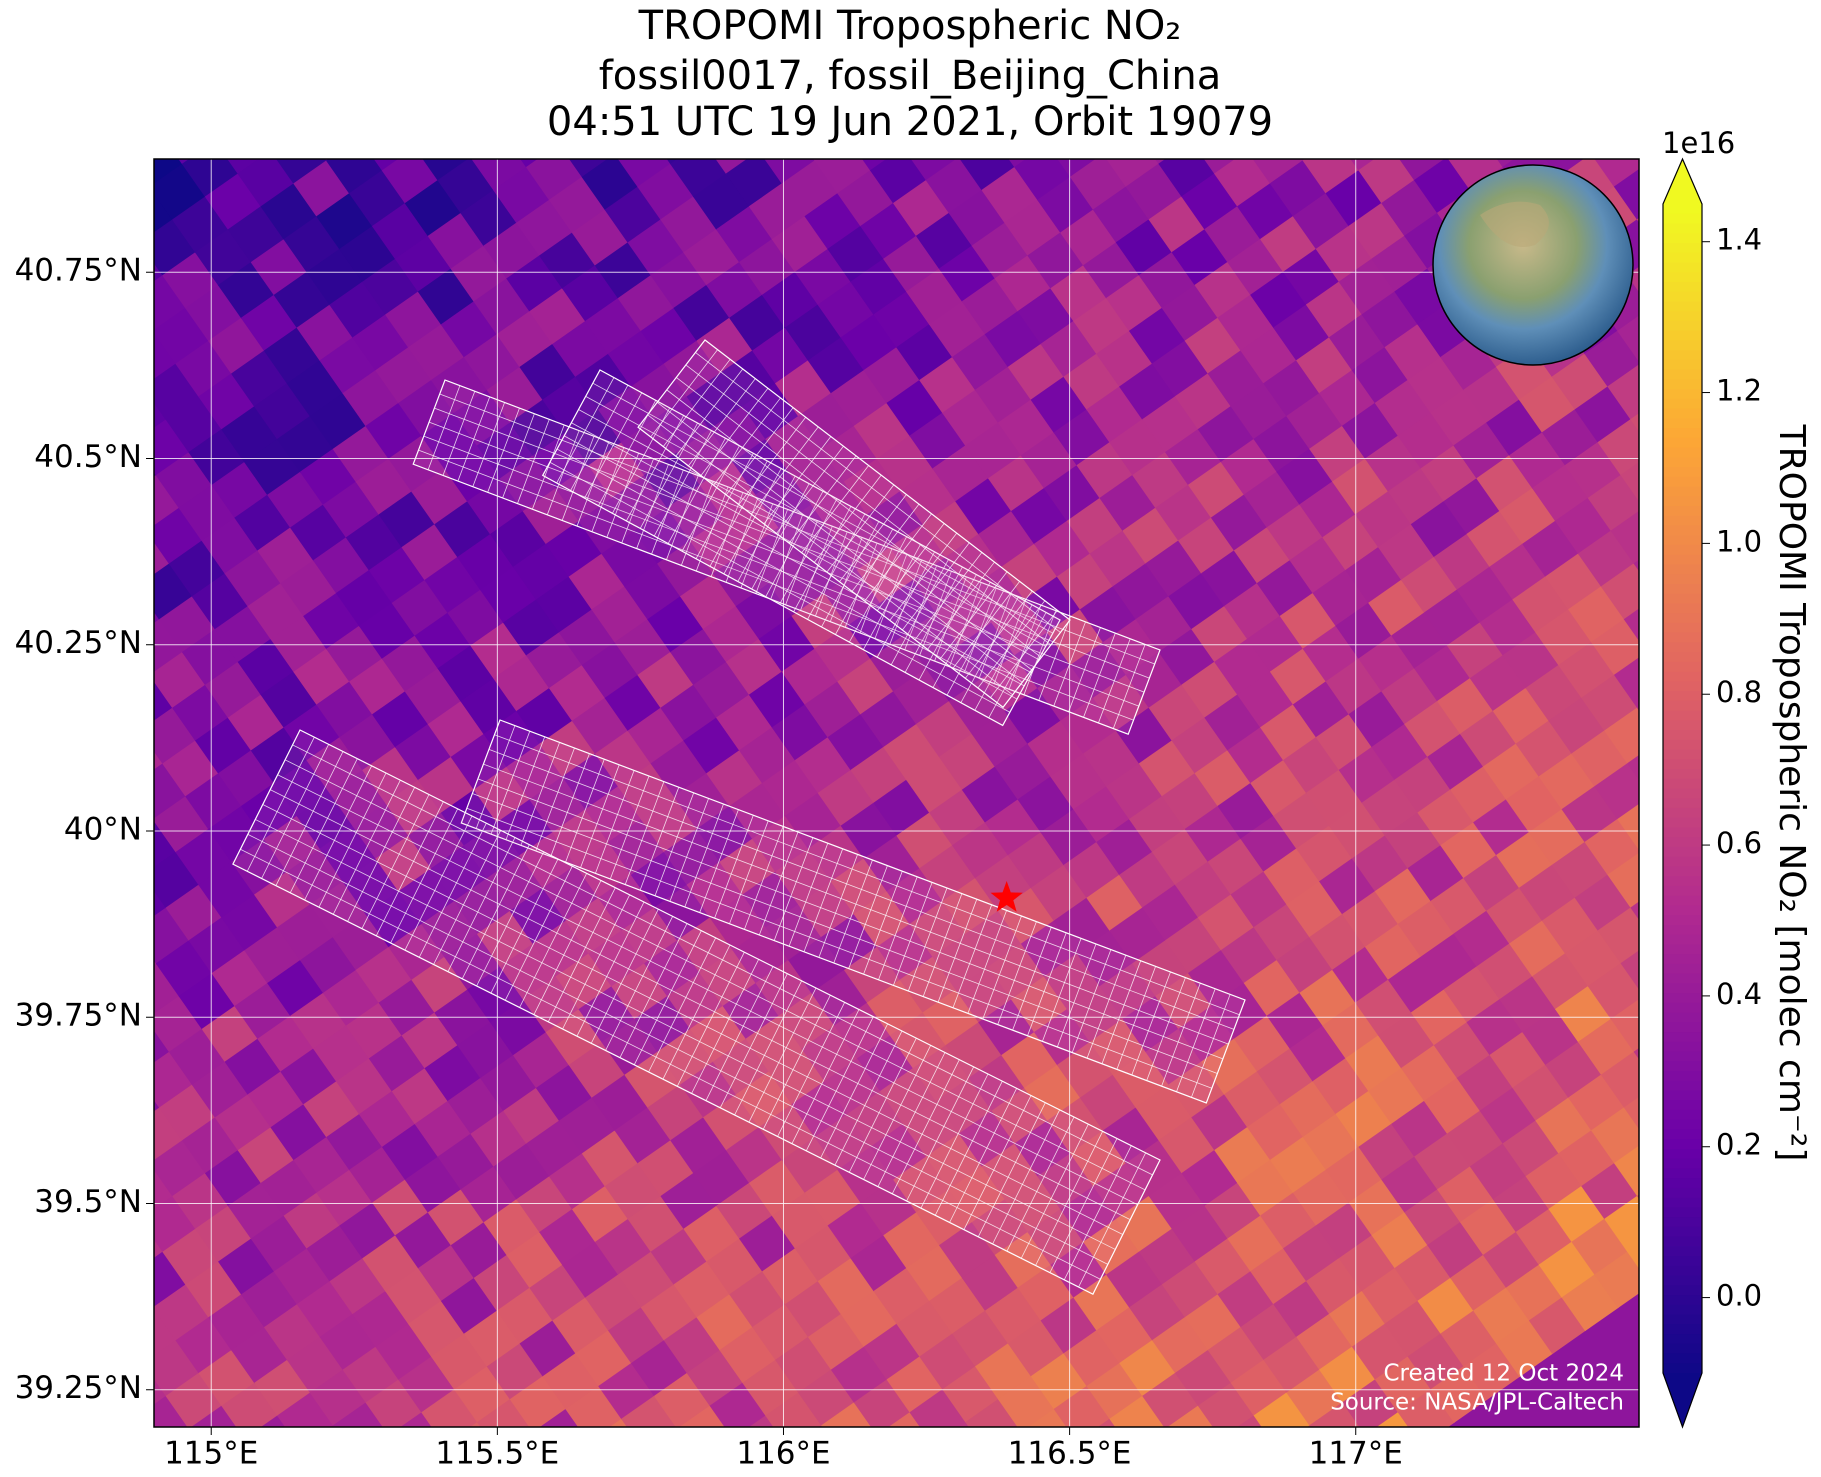 This screenshot has height=1477, width=1821. What do you see at coordinates (78, 643) in the screenshot?
I see `y-tick-label: 40.25°N` at bounding box center [78, 643].